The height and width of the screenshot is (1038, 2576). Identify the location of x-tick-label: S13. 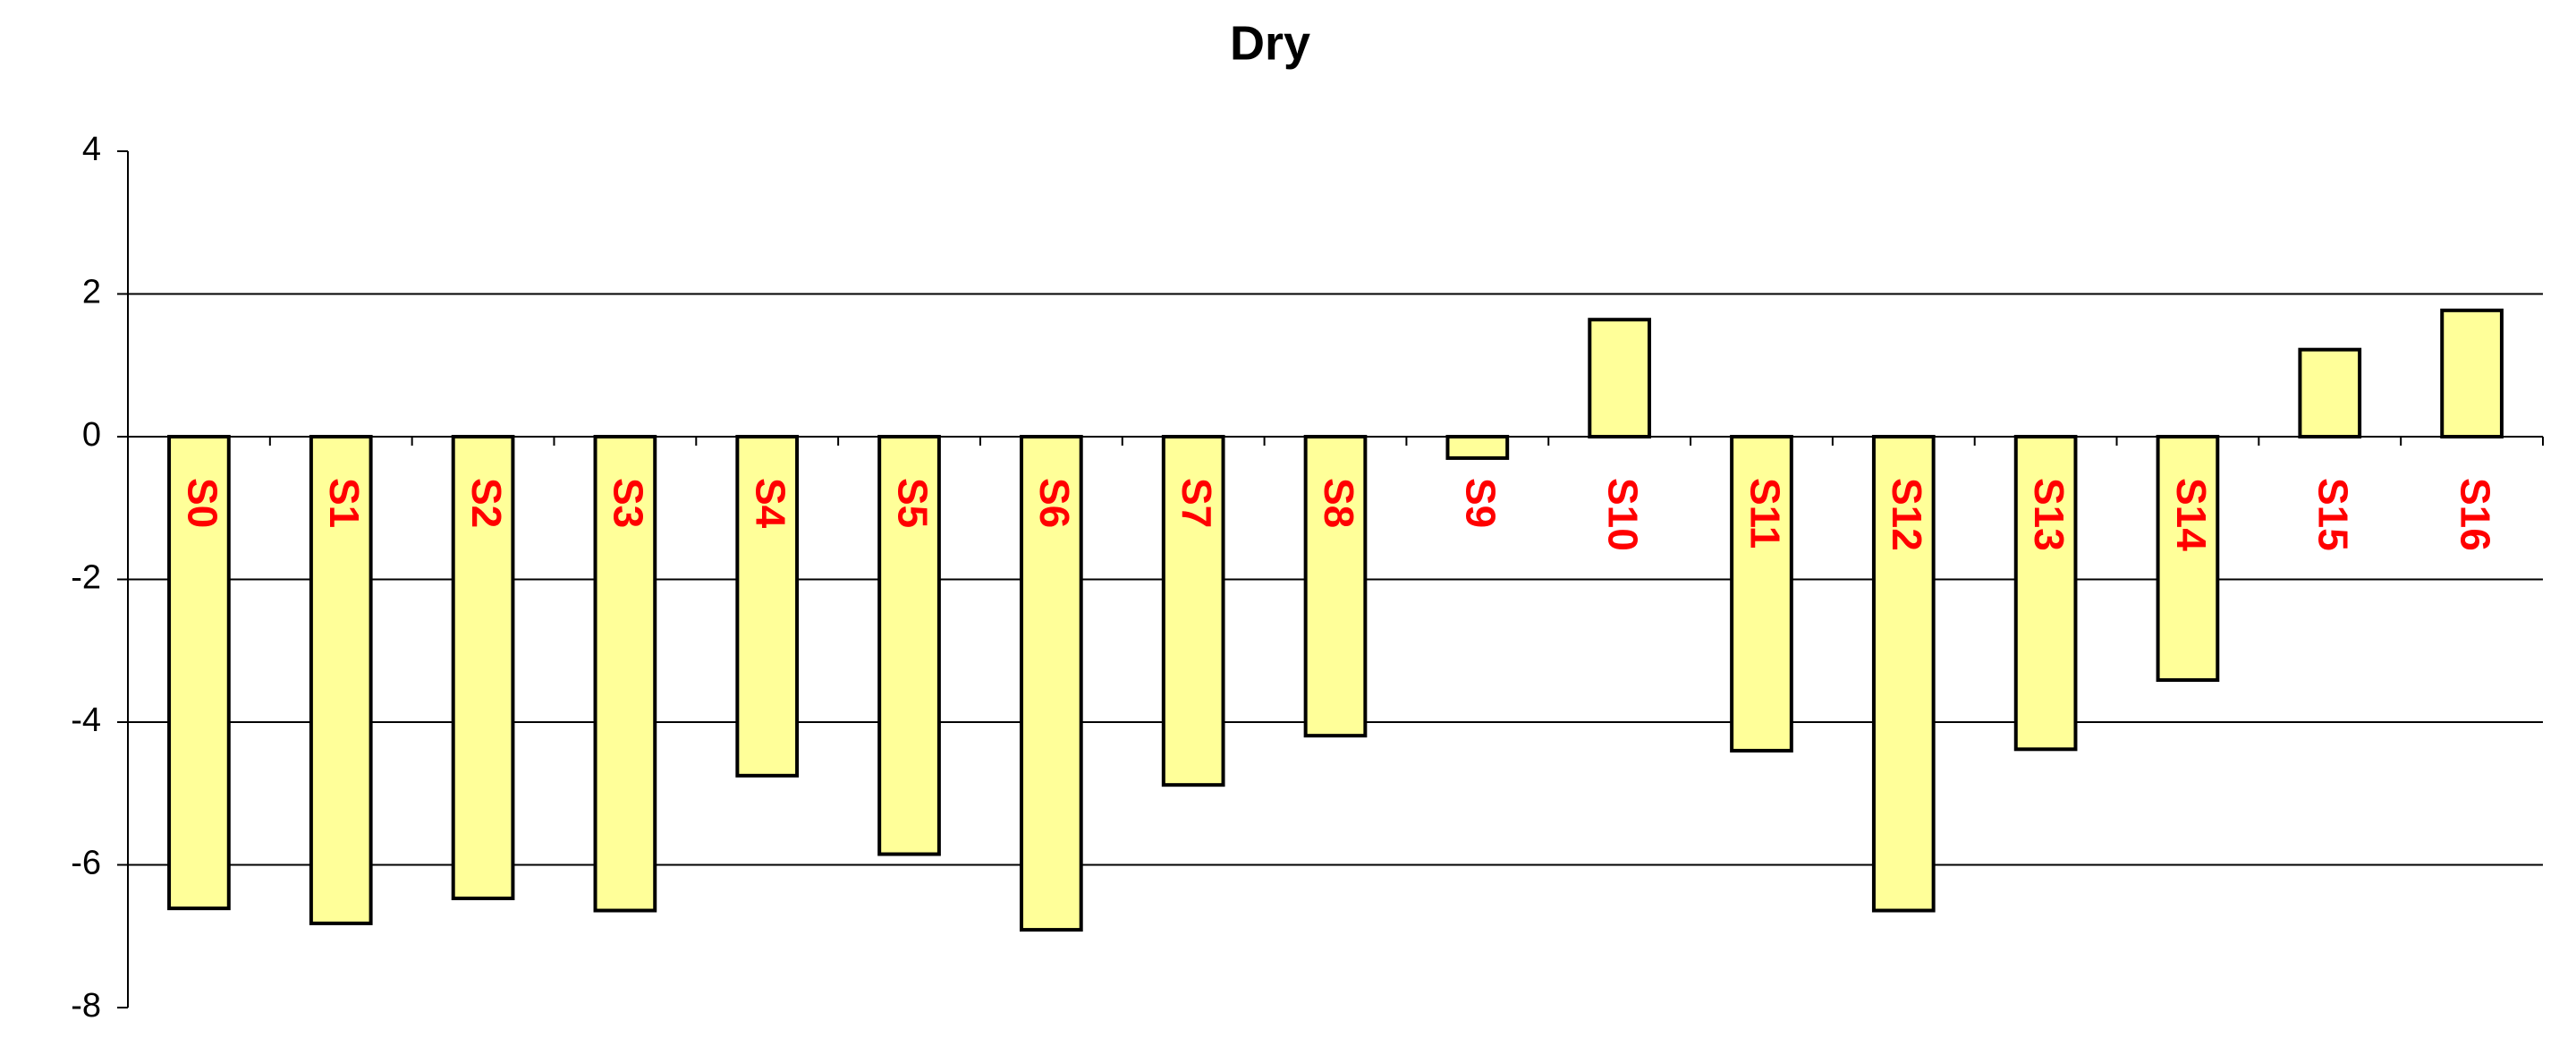
(2049, 514).